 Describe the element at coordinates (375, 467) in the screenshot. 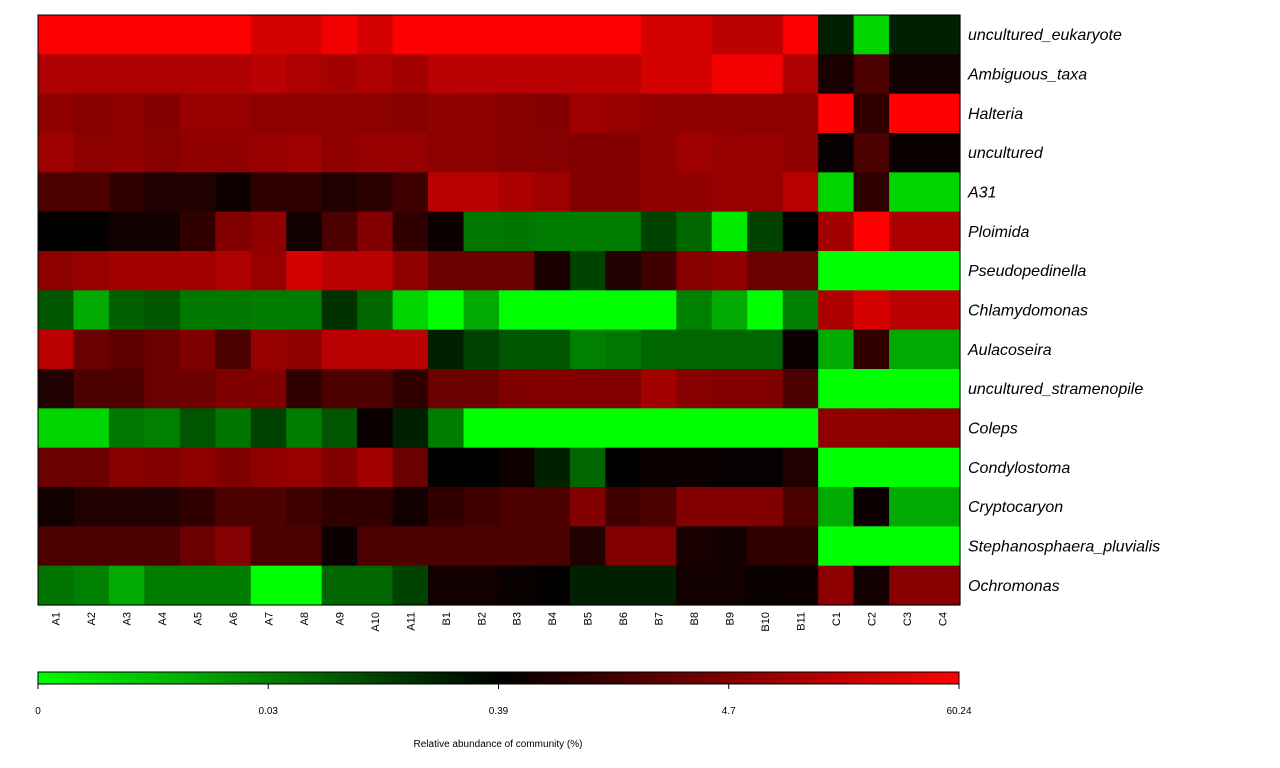

I see `heatmap-cell-Condylostoma-A10` at that location.